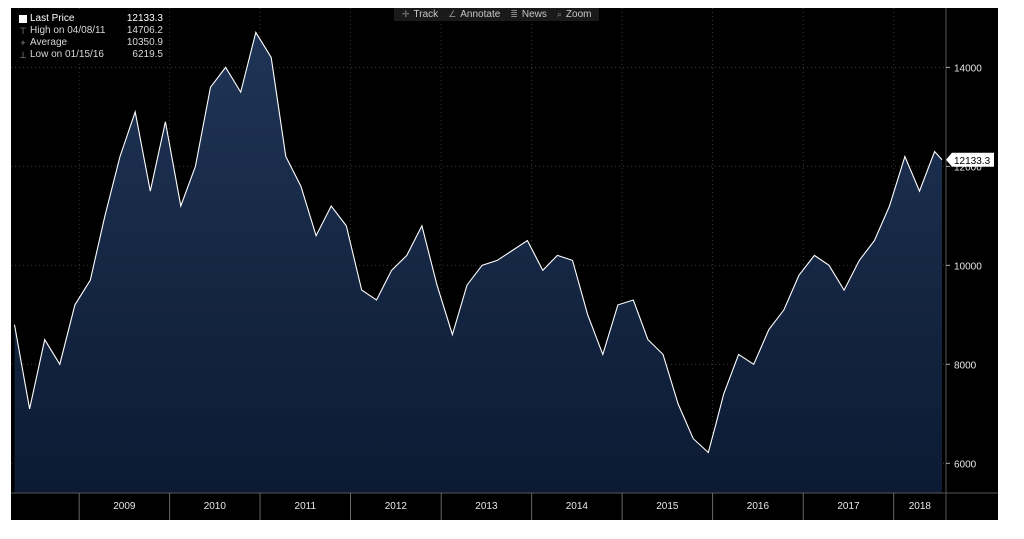  I want to click on last-price-label: Last Price, so click(52, 18).